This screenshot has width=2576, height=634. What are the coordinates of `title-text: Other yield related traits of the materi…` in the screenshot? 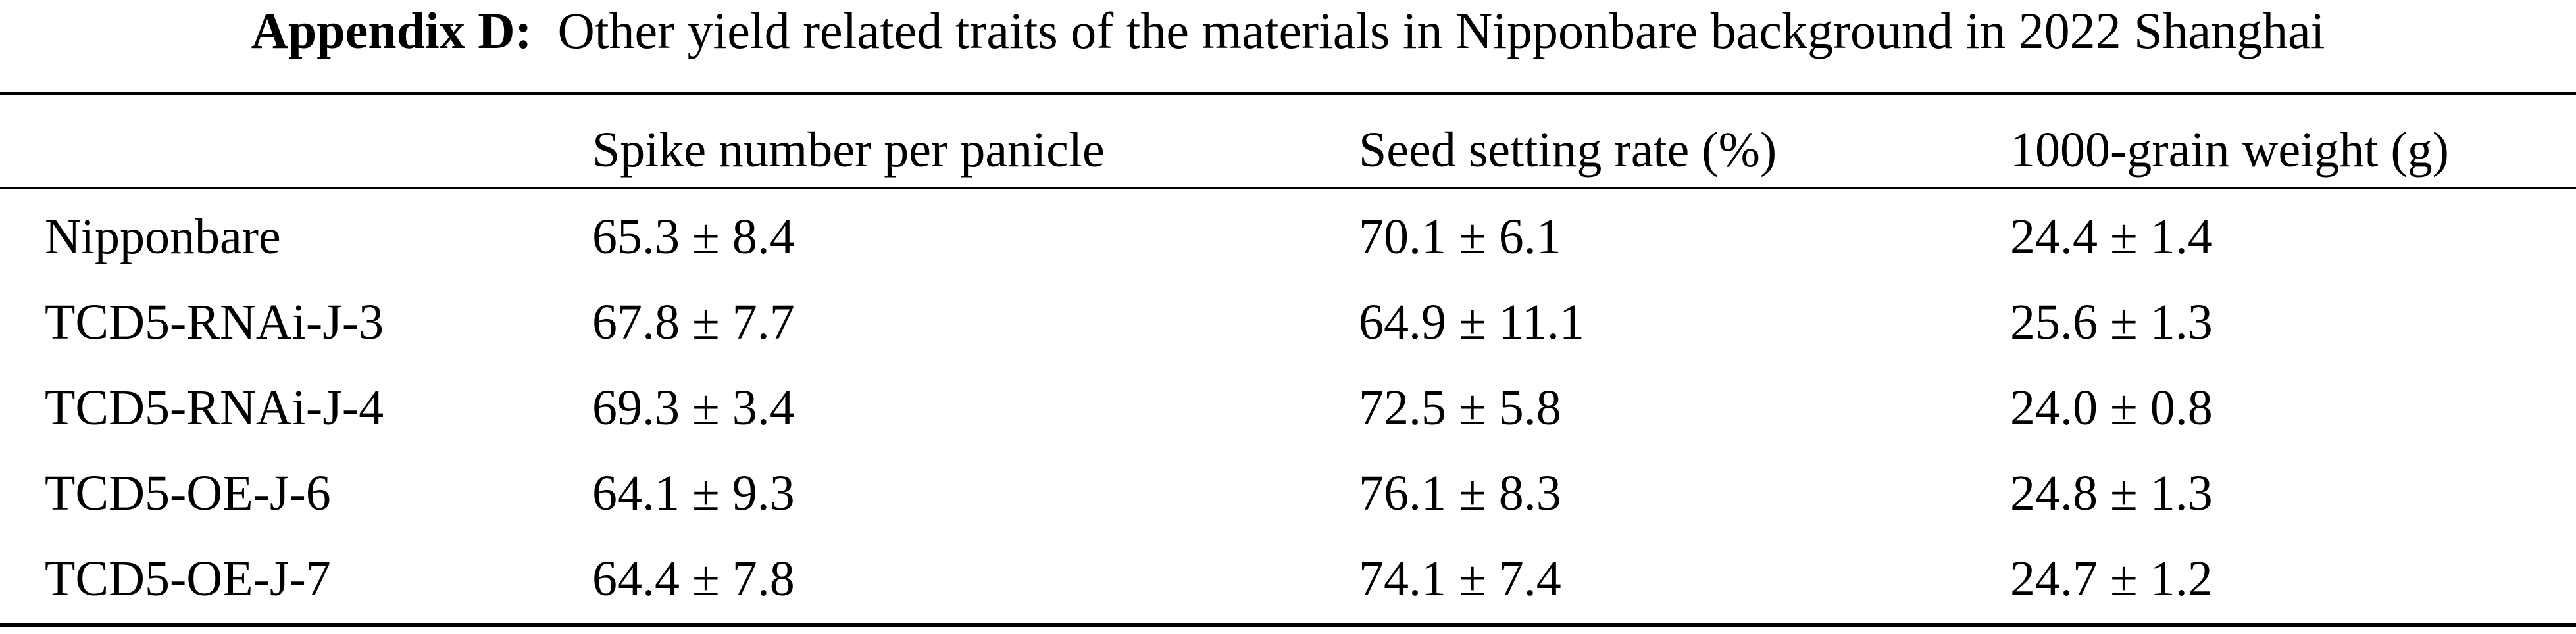 It's located at (1441, 30).